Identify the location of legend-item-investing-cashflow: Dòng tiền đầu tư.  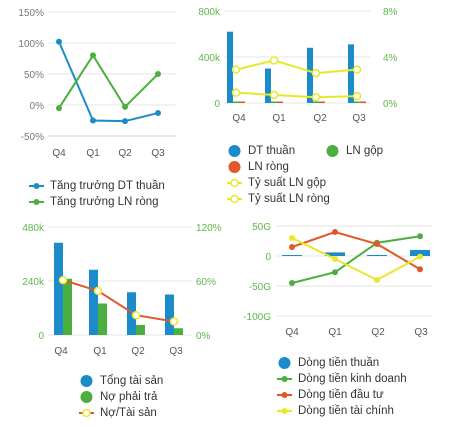
(341, 395).